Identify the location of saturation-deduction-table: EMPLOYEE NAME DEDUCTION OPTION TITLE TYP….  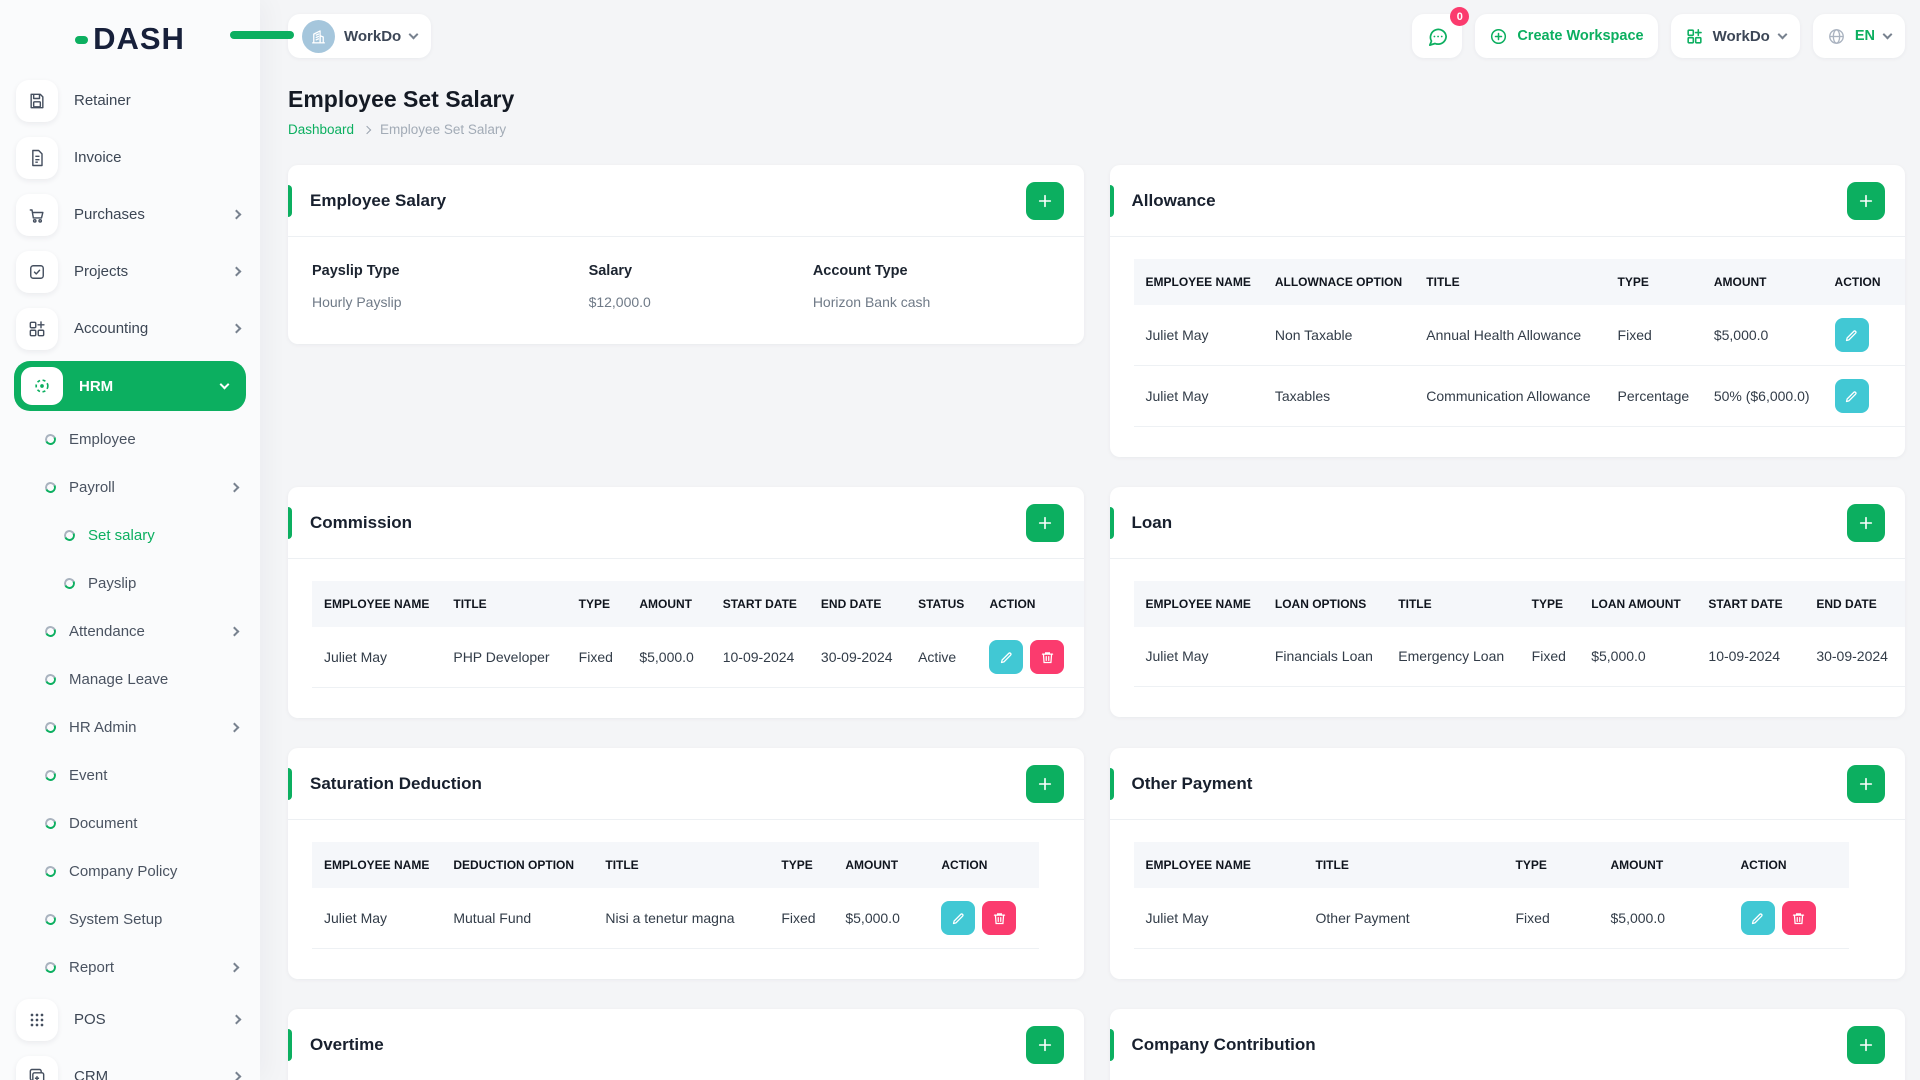
(676, 895).